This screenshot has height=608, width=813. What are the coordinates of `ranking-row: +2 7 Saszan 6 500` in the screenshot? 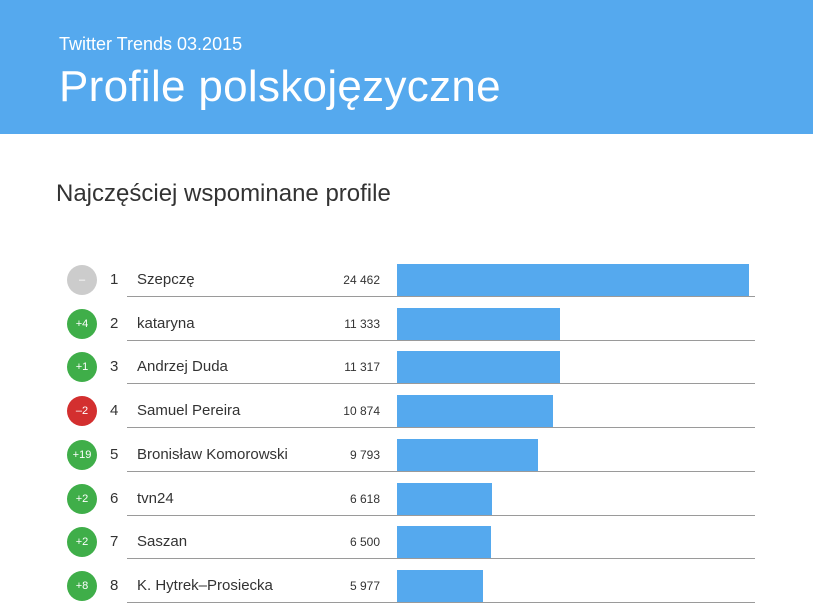 It's located at (406, 542).